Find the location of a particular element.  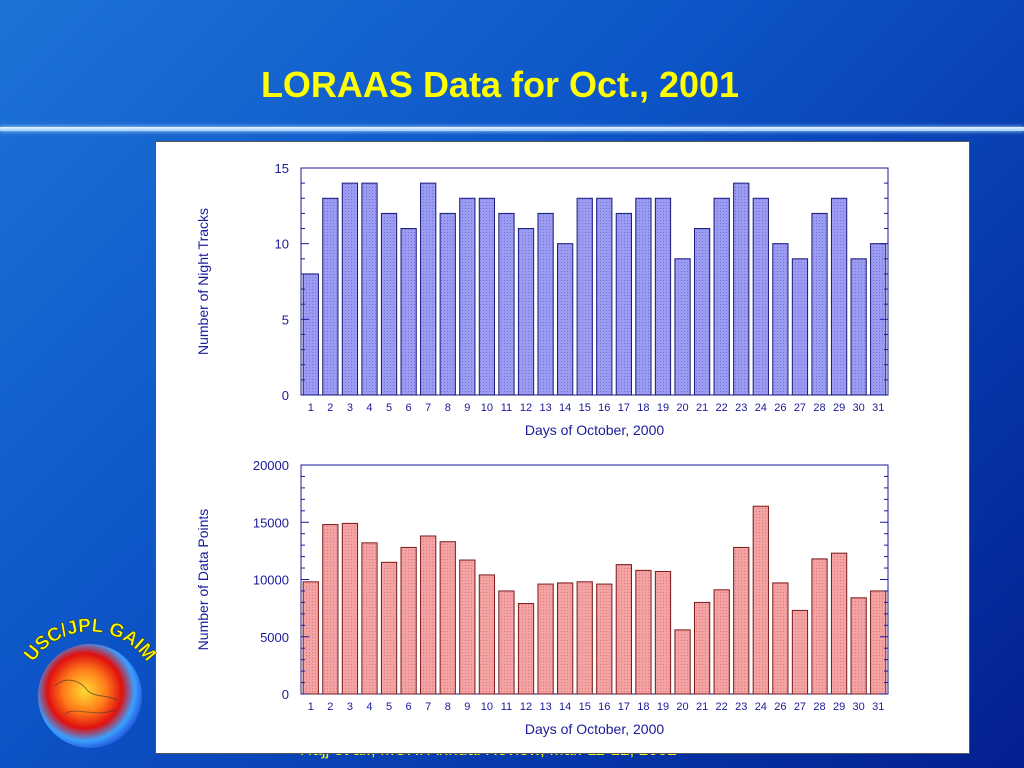

points-x-tick-label: 23 is located at coordinates (741, 707).